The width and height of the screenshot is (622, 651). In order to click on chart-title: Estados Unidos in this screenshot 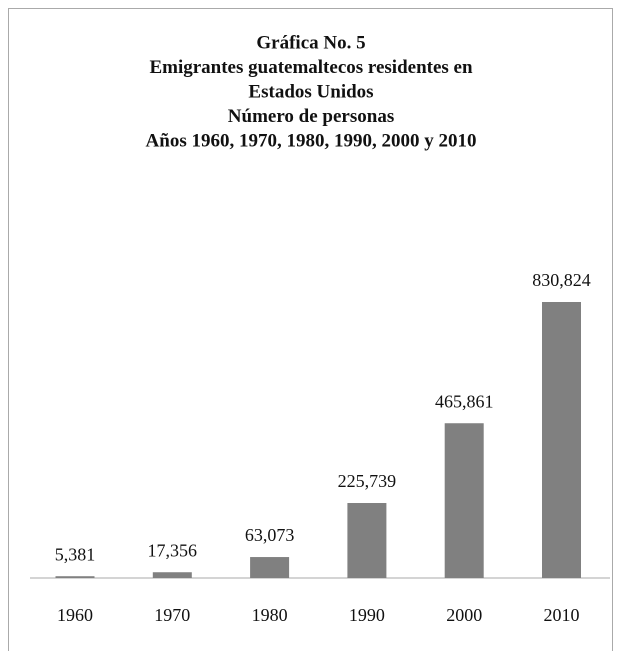, I will do `click(310, 91)`.